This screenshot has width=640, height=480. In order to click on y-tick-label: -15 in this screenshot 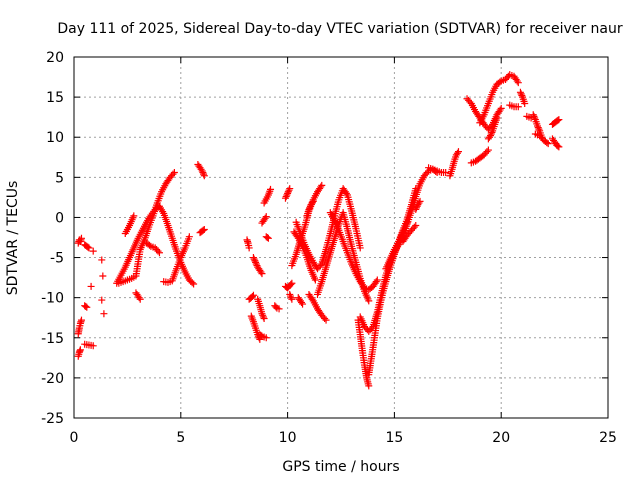, I will do `click(52, 339)`.